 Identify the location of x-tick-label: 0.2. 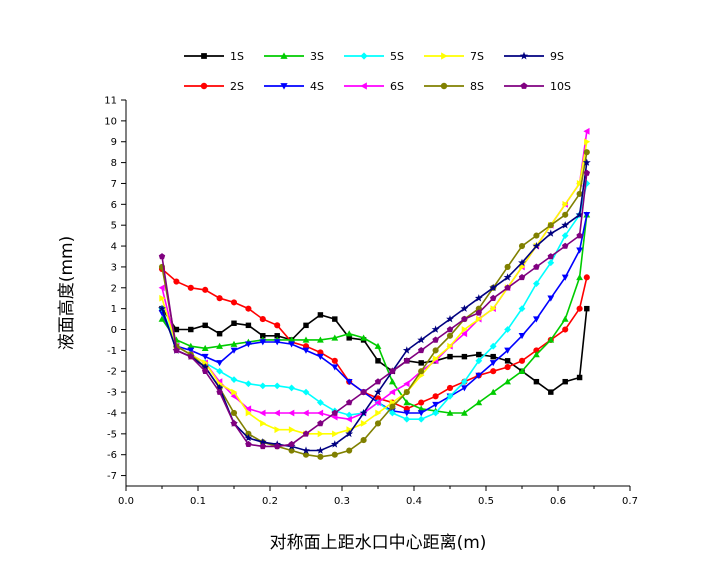
(270, 501).